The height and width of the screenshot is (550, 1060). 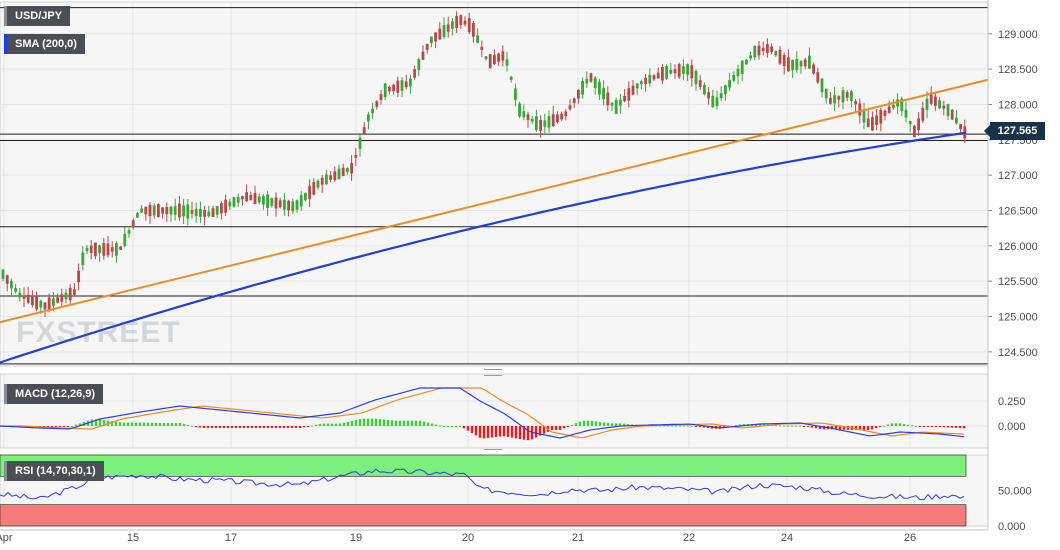 What do you see at coordinates (910, 538) in the screenshot?
I see `x-tick-label: 26` at bounding box center [910, 538].